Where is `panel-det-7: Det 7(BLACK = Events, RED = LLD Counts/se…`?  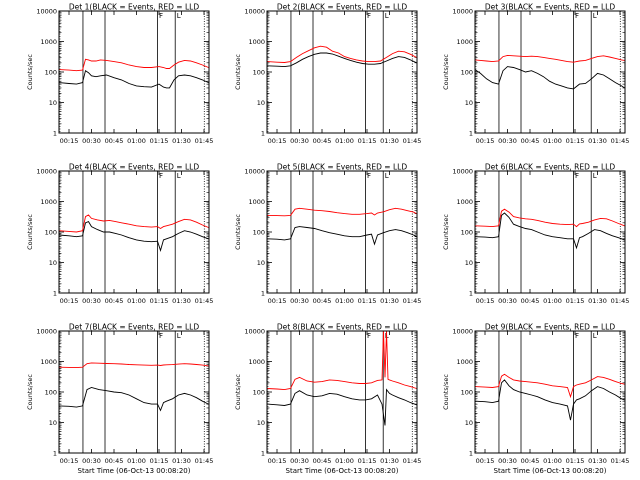
panel-det-7: Det 7(BLACK = Events, RED = LLD Counts/se… is located at coordinates (119, 399).